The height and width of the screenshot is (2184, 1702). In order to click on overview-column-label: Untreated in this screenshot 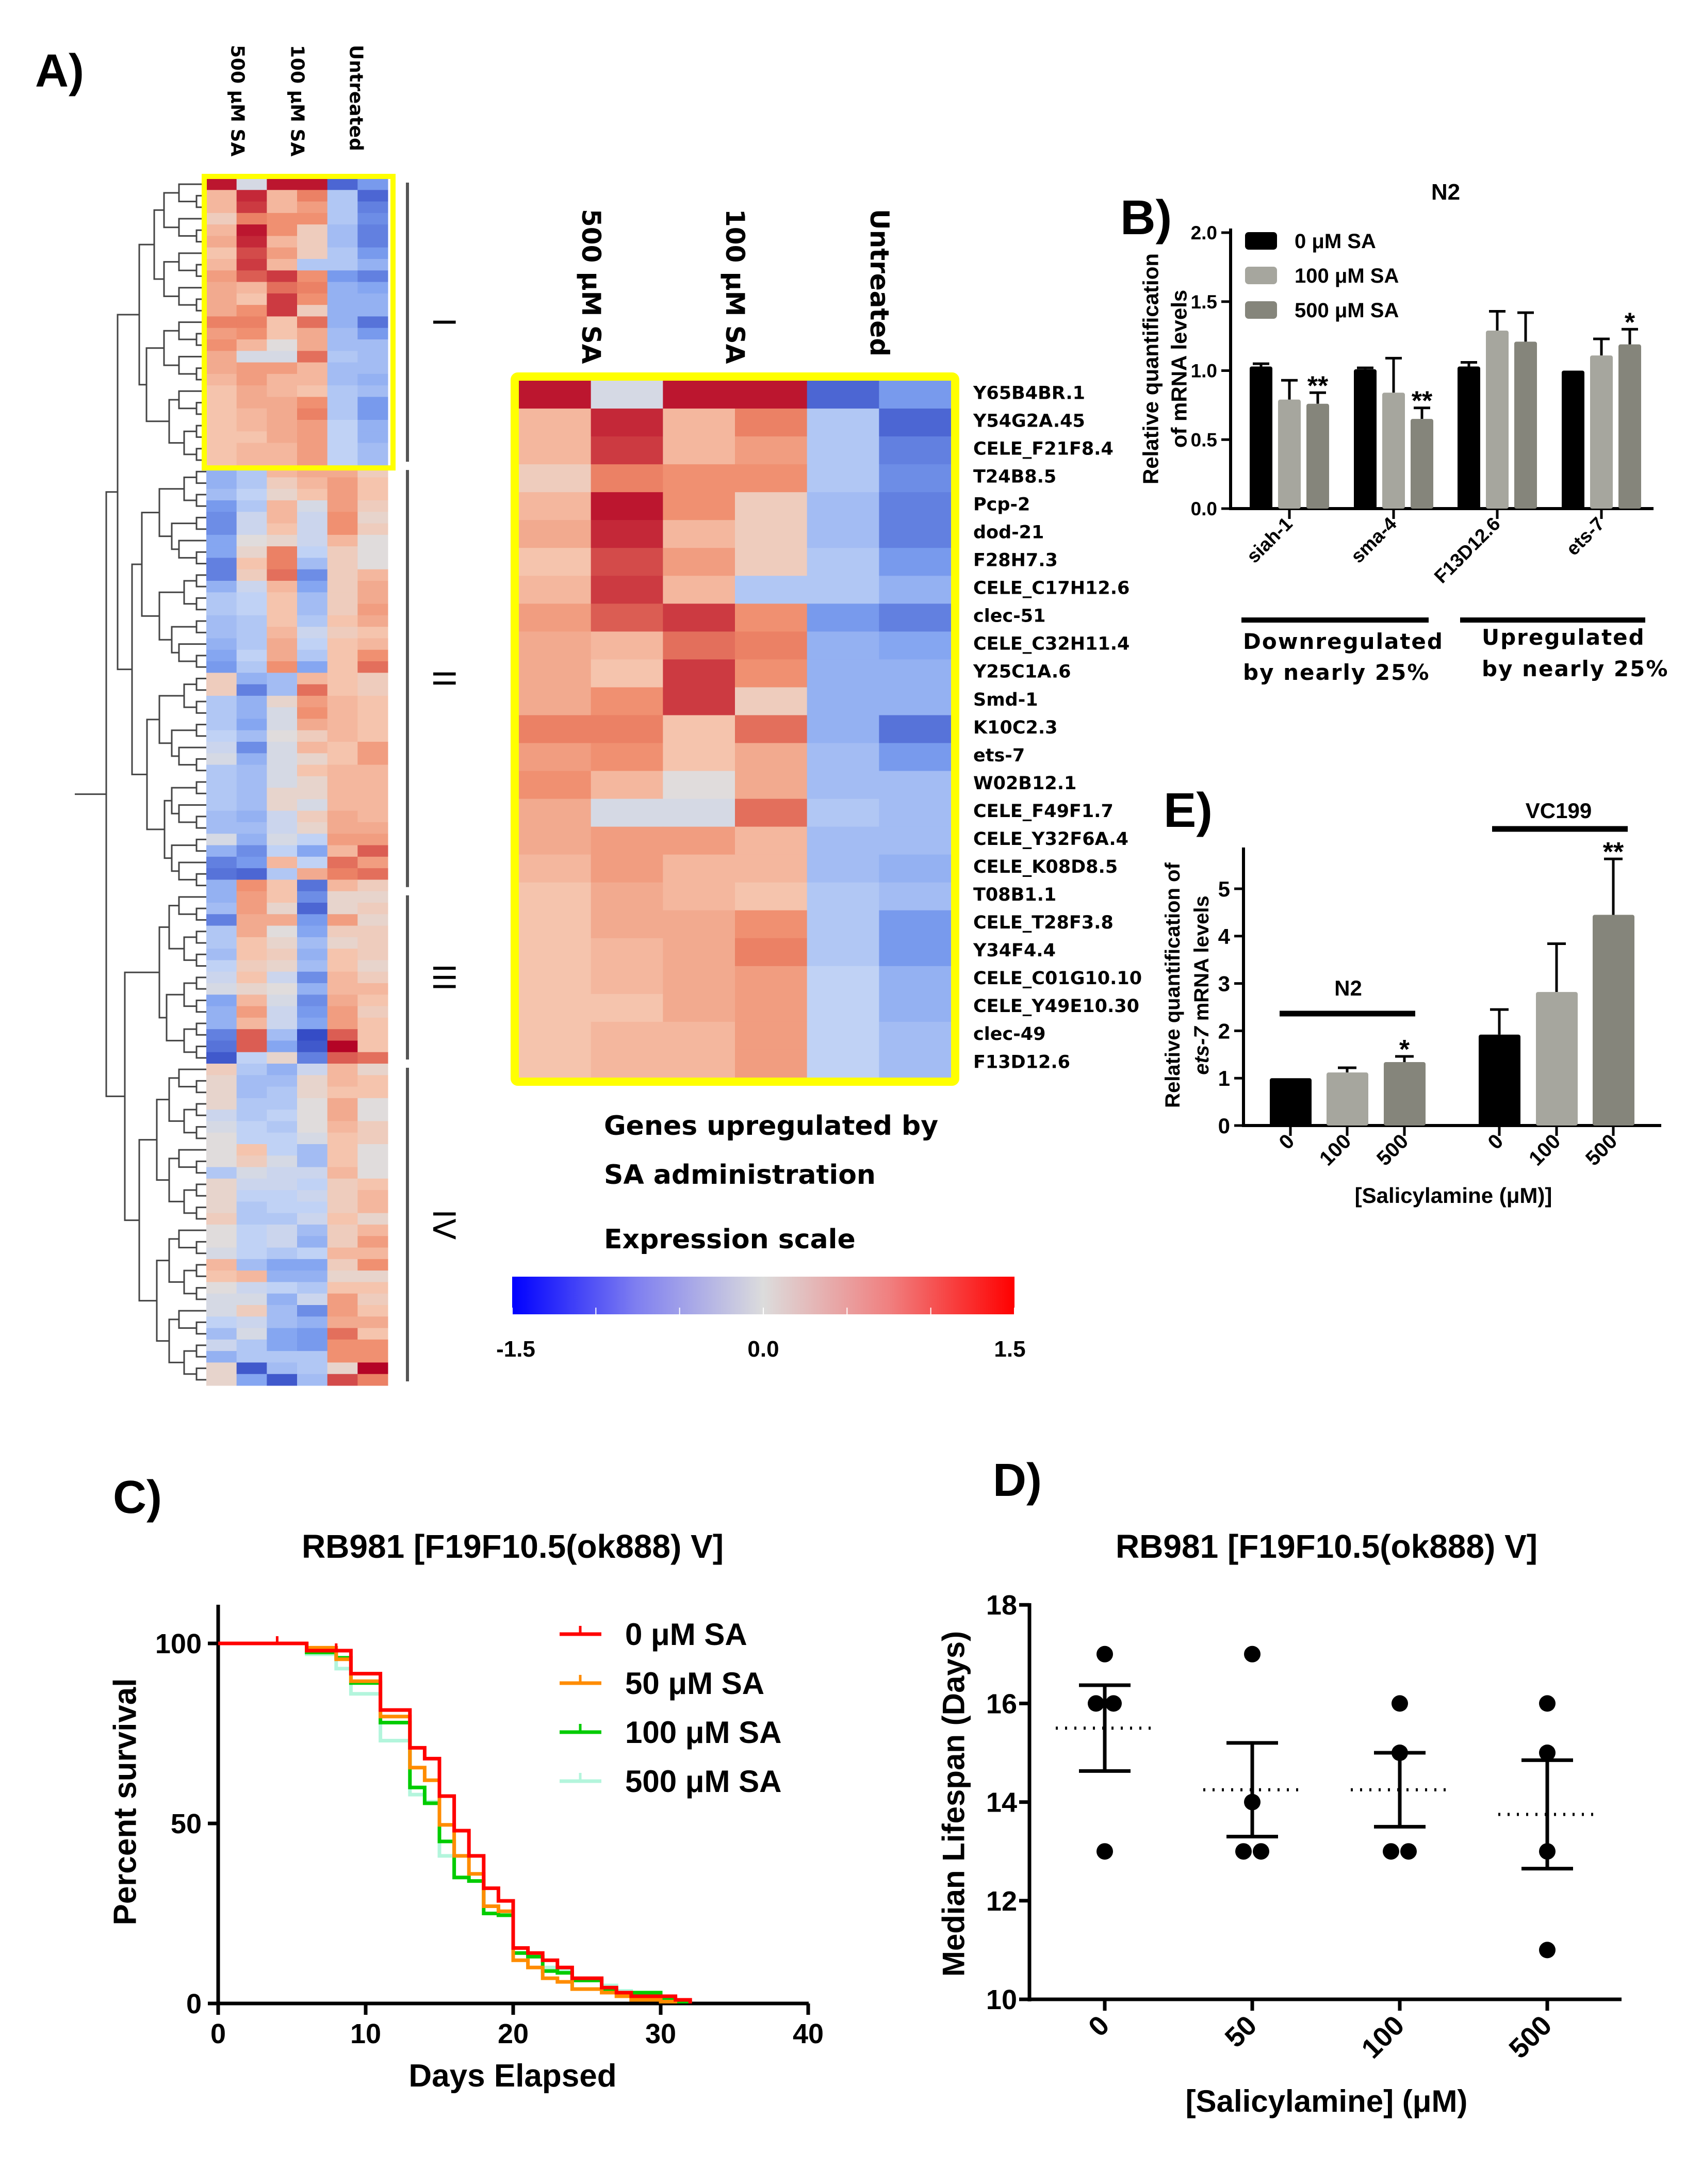, I will do `click(356, 98)`.